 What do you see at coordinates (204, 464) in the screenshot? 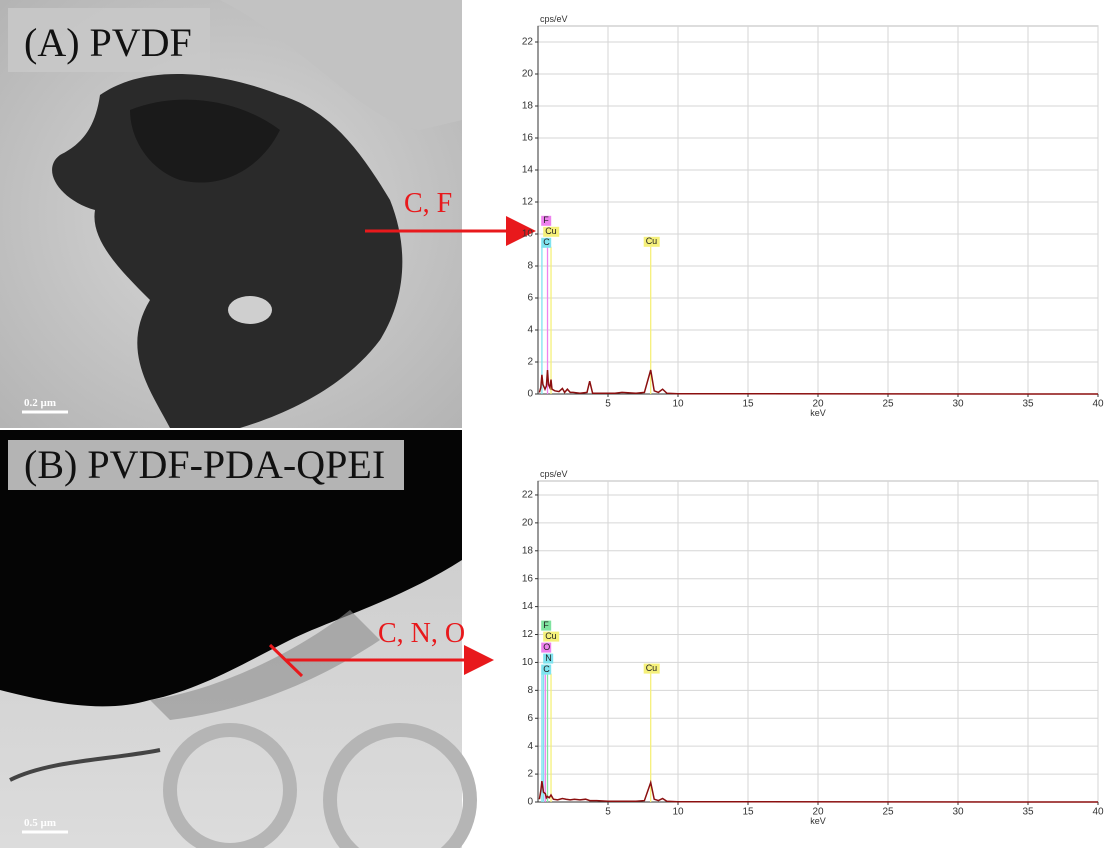
I see `panel-label: (B) PVDF-PDA-QPEI` at bounding box center [204, 464].